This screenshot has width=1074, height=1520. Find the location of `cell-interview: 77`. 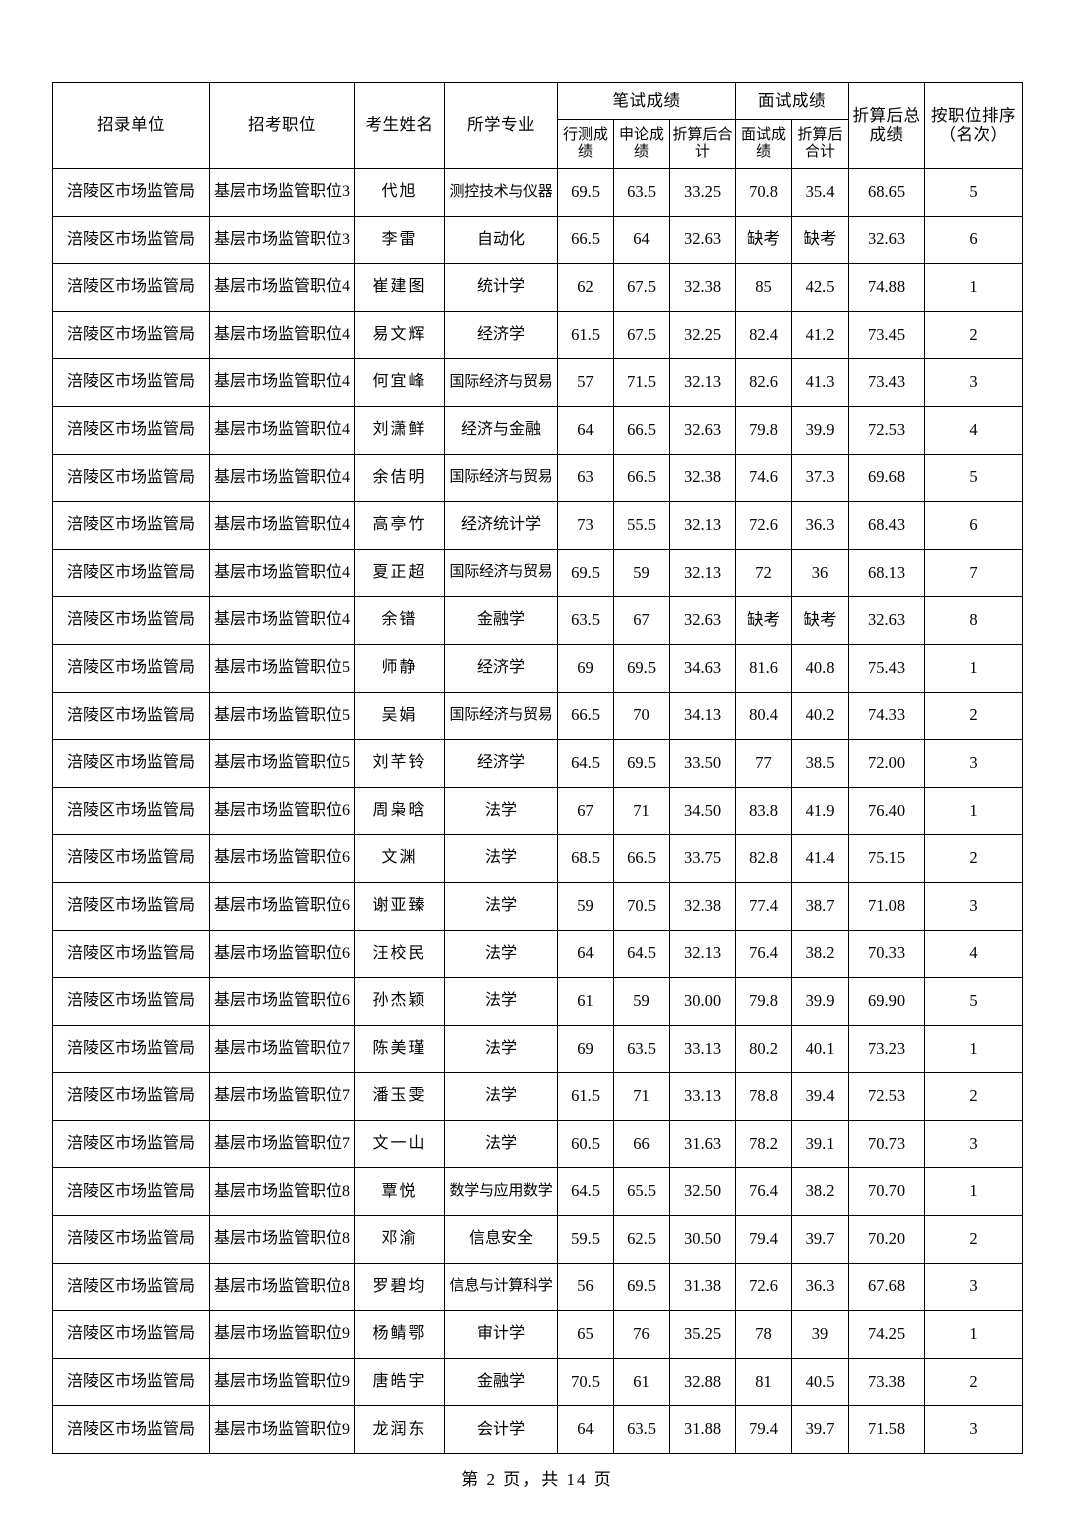

cell-interview: 77 is located at coordinates (764, 763).